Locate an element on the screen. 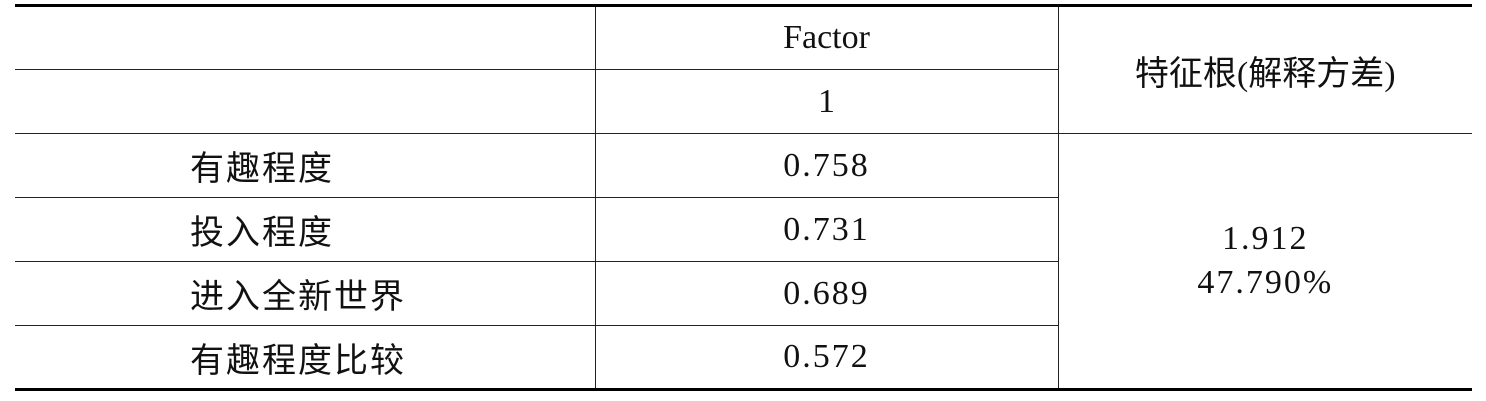 This screenshot has width=1486, height=401. header-cell: 特征根(解释方差) is located at coordinates (1264, 69).